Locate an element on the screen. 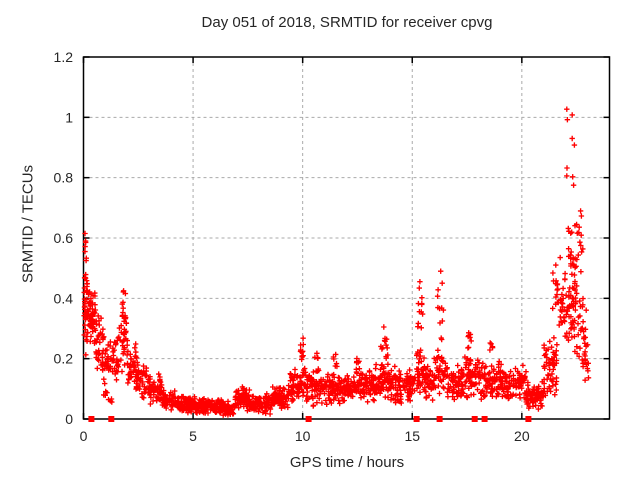 This screenshot has width=640, height=480. x-tick-label: 20 is located at coordinates (522, 436).